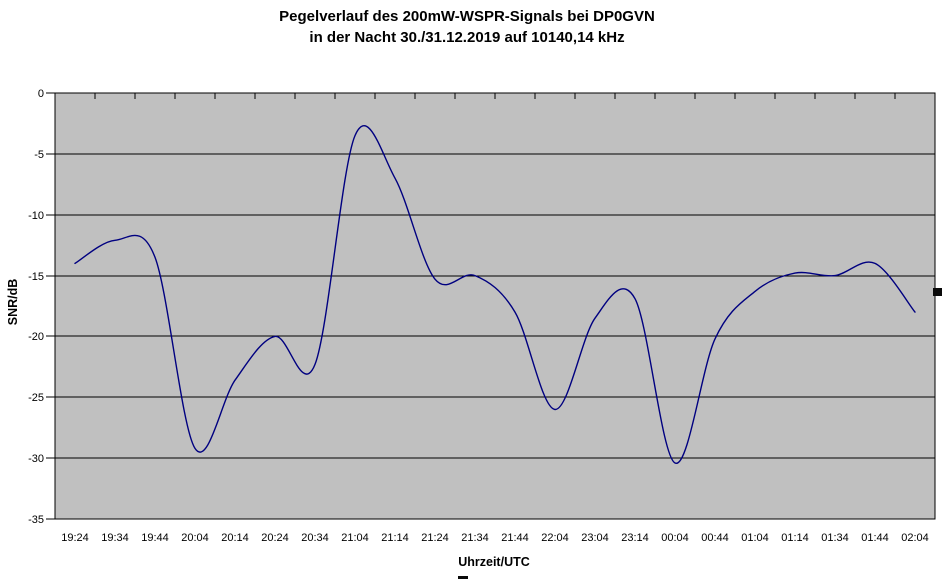  I want to click on y-tick-label: -35, so click(36, 520).